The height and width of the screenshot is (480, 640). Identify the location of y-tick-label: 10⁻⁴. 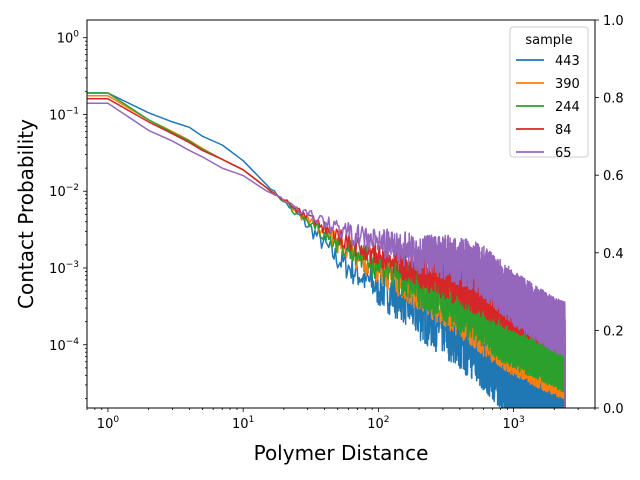
(64, 345).